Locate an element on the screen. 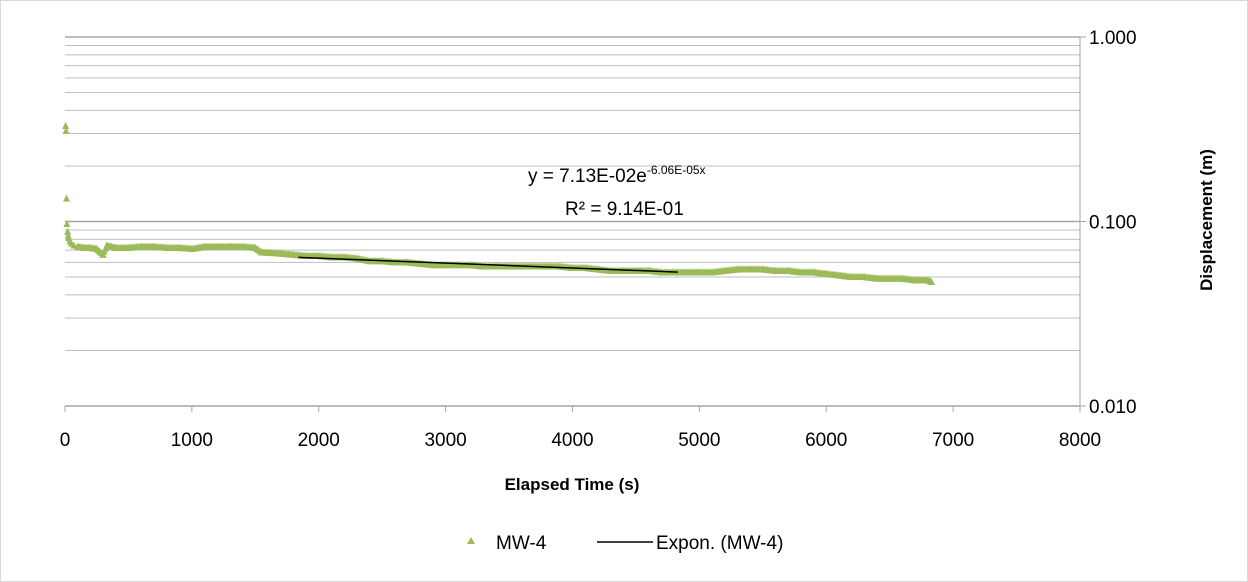 The image size is (1248, 582). y-axis-title: Displacement (m) is located at coordinates (1206, 220).